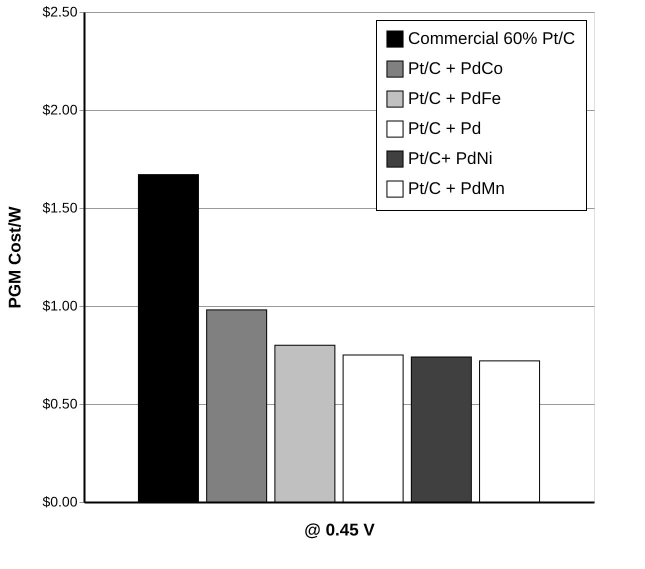 The height and width of the screenshot is (569, 645). What do you see at coordinates (455, 68) in the screenshot?
I see `legend-label: Pt/C + PdCo` at bounding box center [455, 68].